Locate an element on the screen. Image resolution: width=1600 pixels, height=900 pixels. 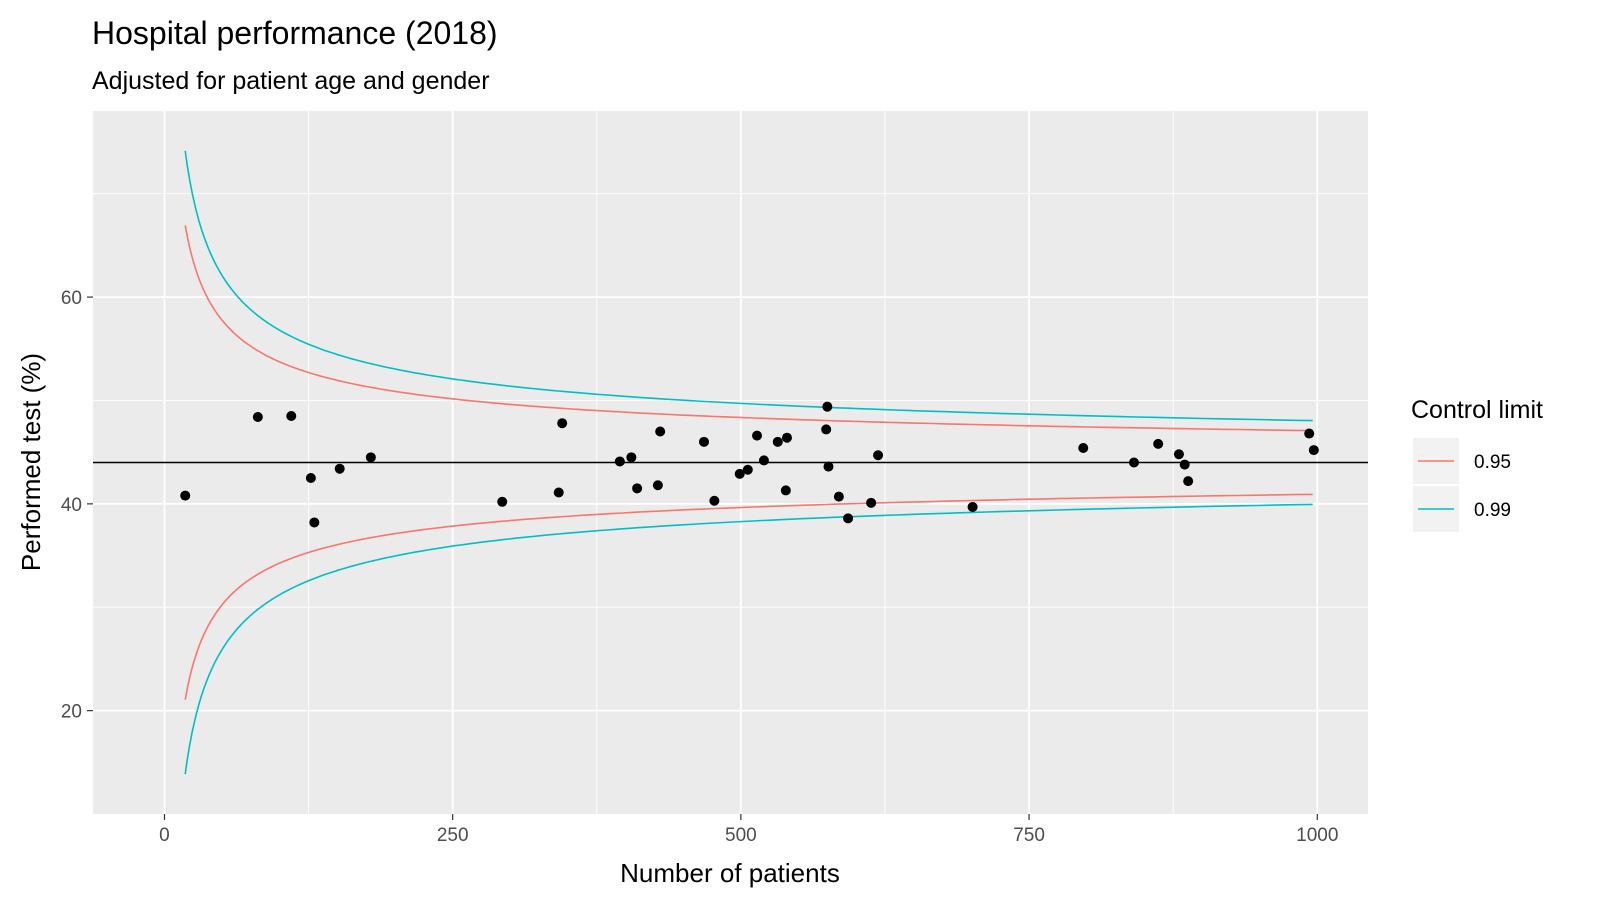
x-tick-label: 0 is located at coordinates (164, 835).